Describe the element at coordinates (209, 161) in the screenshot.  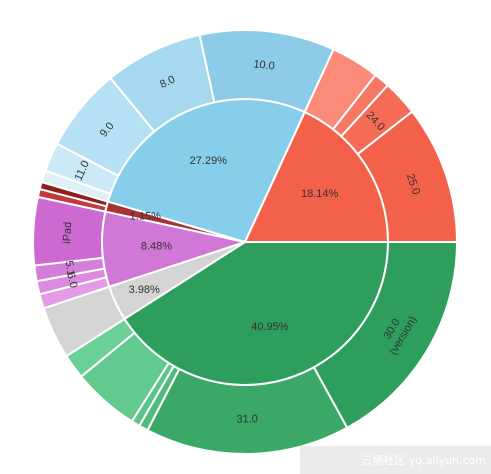
I see `inner-label-27-29: 27.29%` at that location.